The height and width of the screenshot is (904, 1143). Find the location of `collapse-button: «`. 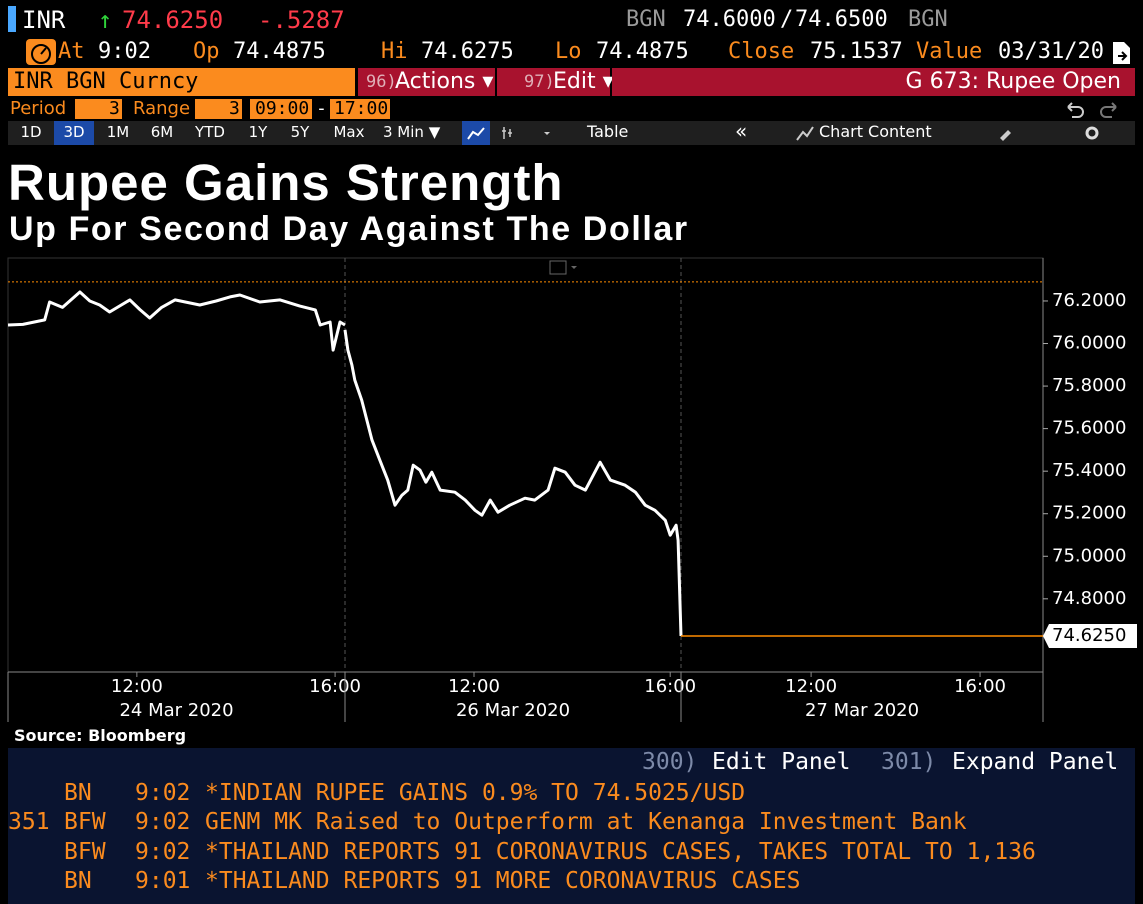

collapse-button: « is located at coordinates (741, 131).